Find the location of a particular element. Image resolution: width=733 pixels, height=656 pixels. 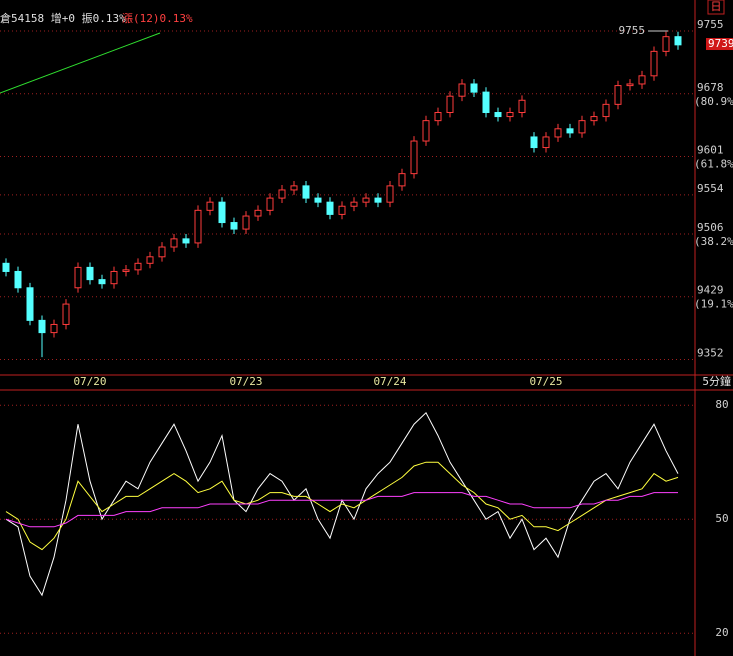

period-box-label: 日 is located at coordinates (716, 6).